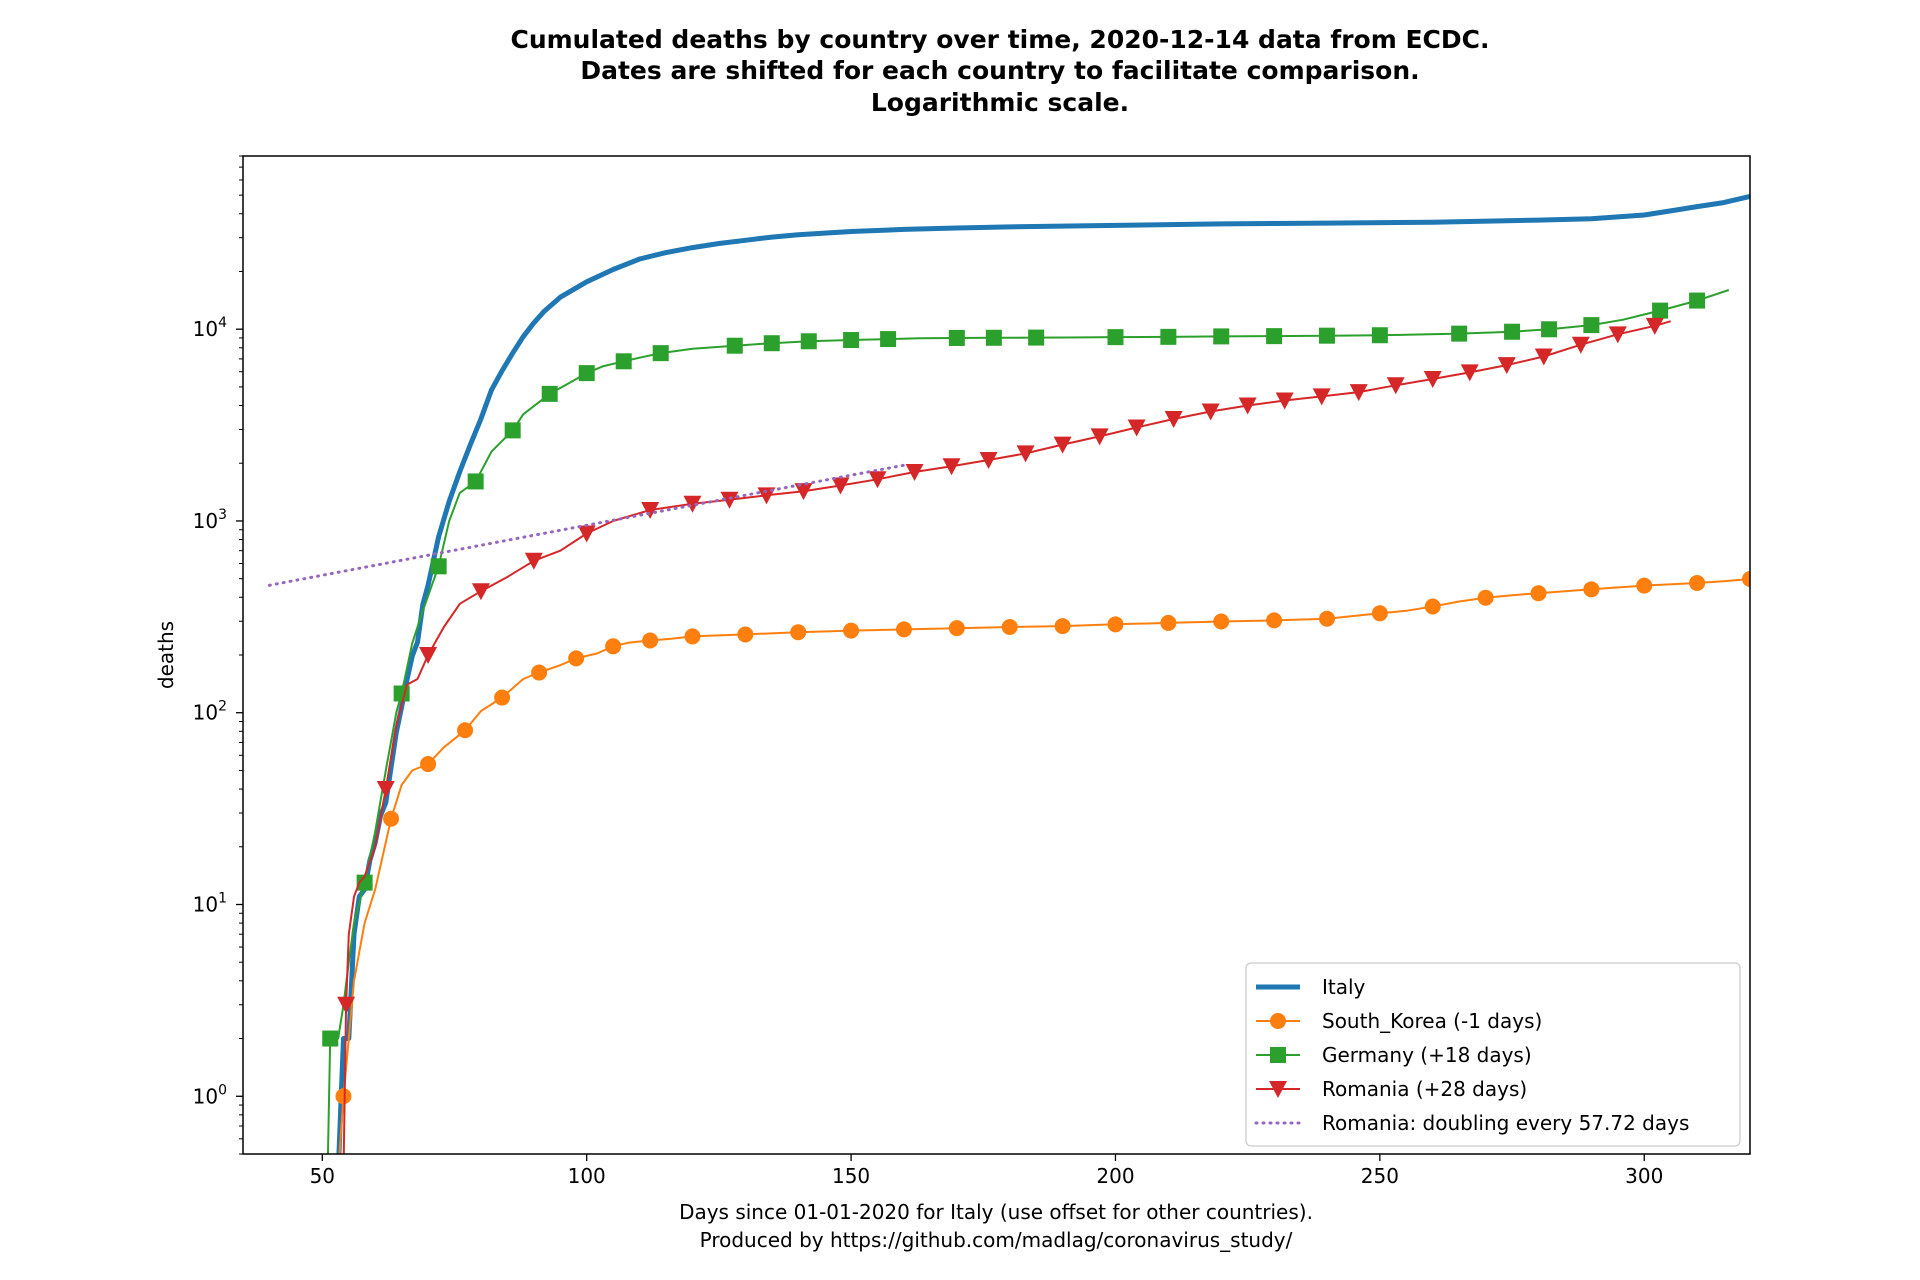  What do you see at coordinates (1311, 987) in the screenshot?
I see `legend-entry: Italy` at bounding box center [1311, 987].